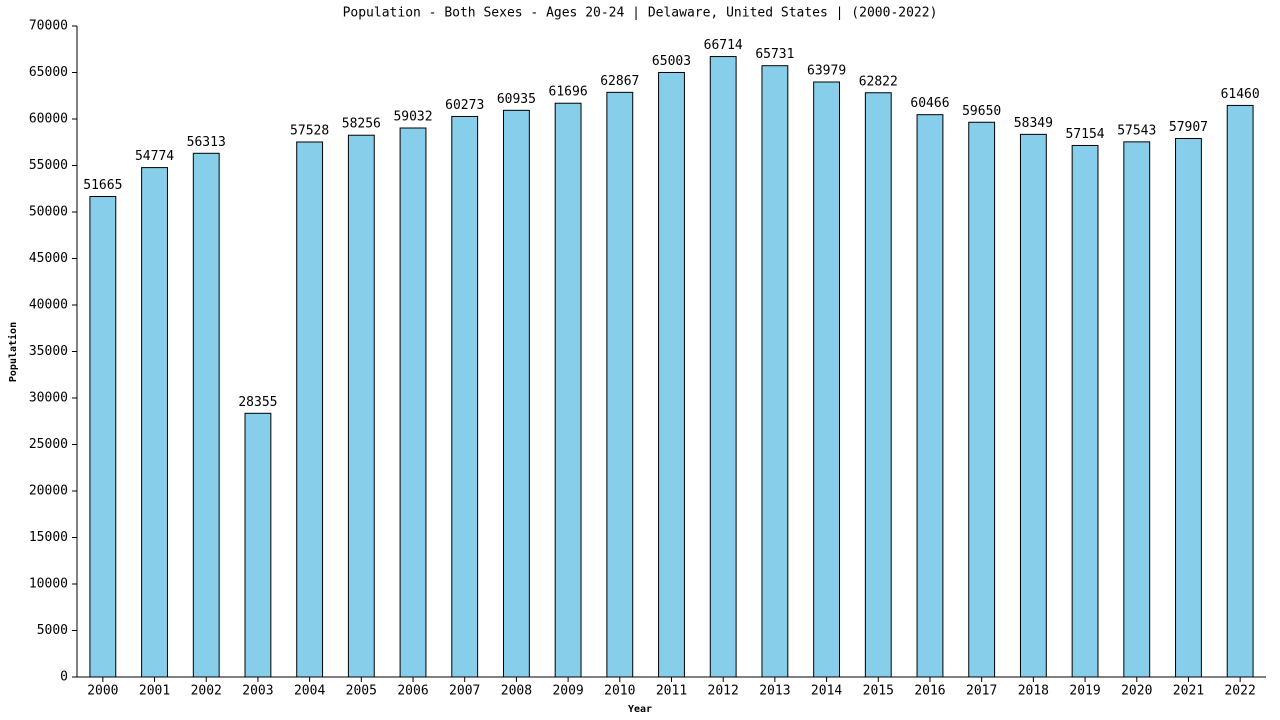 The height and width of the screenshot is (720, 1280). What do you see at coordinates (154, 691) in the screenshot?
I see `x-tick-label: 2001` at bounding box center [154, 691].